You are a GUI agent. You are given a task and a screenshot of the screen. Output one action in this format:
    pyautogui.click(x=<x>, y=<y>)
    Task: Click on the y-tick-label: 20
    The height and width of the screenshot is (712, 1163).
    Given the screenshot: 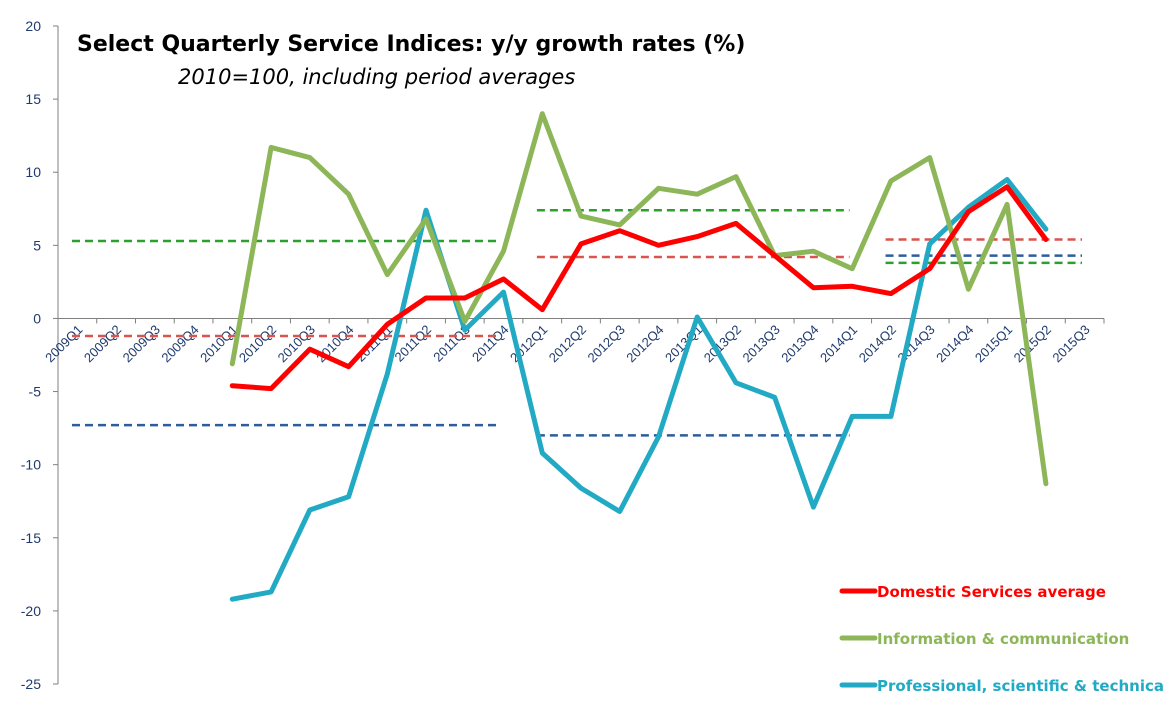 What is the action you would take?
    pyautogui.click(x=33, y=26)
    